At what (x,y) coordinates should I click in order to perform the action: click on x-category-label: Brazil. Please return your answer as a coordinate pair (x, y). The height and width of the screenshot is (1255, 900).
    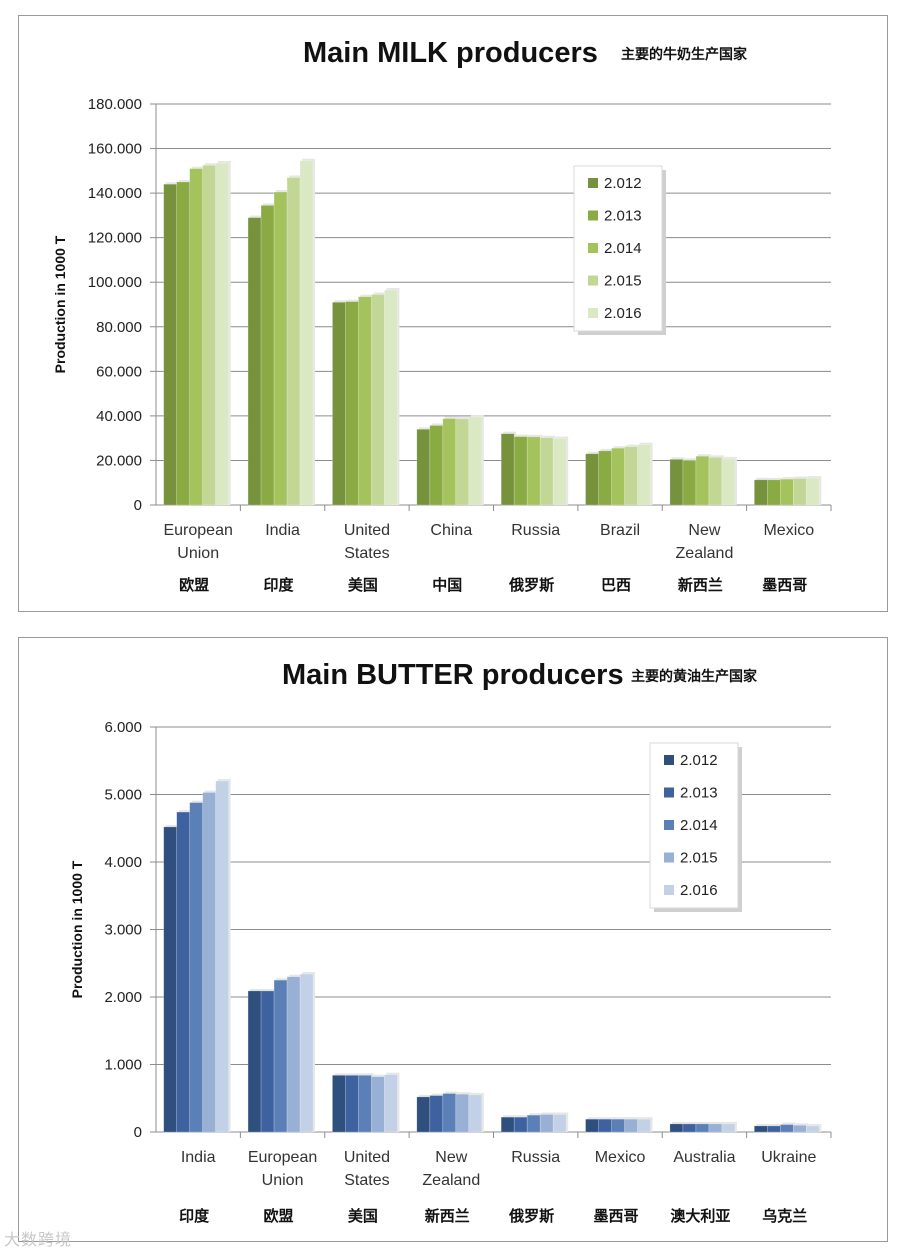
    Looking at the image, I should click on (620, 530).